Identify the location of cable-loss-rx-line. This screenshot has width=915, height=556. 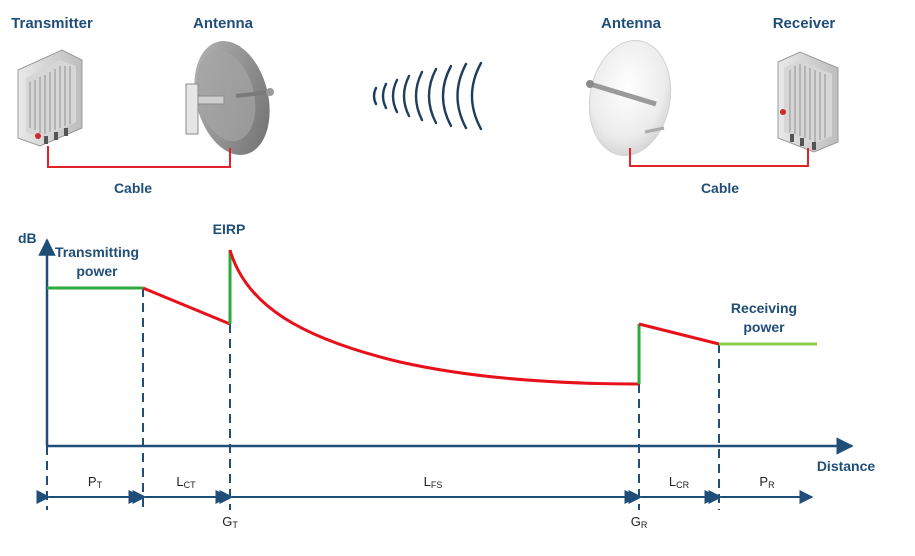
(679, 334).